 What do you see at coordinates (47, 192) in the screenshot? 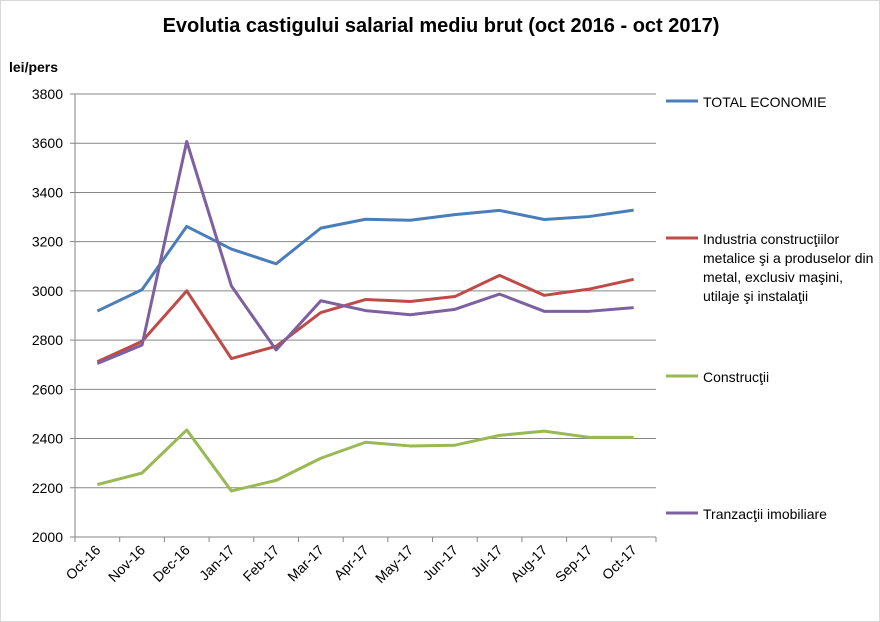
I see `y-tick-label: 3400` at bounding box center [47, 192].